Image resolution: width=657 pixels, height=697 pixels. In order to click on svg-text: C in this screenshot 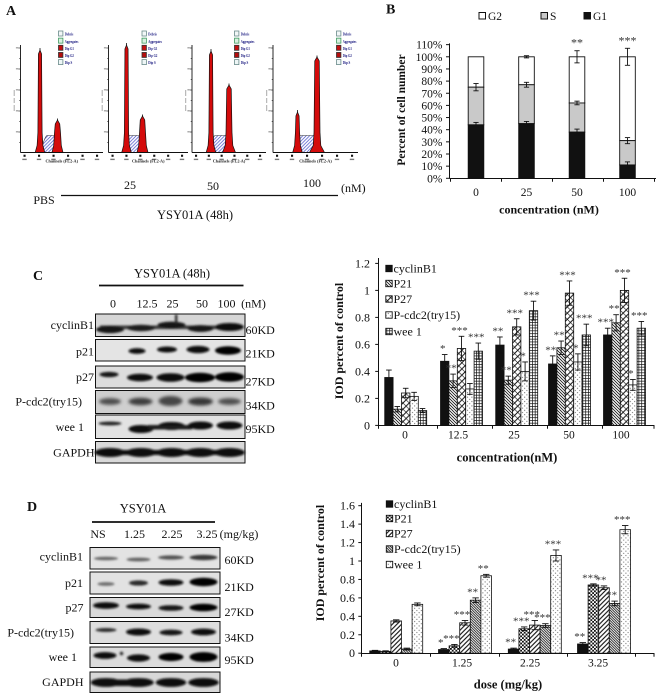, I will do `click(38, 276)`.